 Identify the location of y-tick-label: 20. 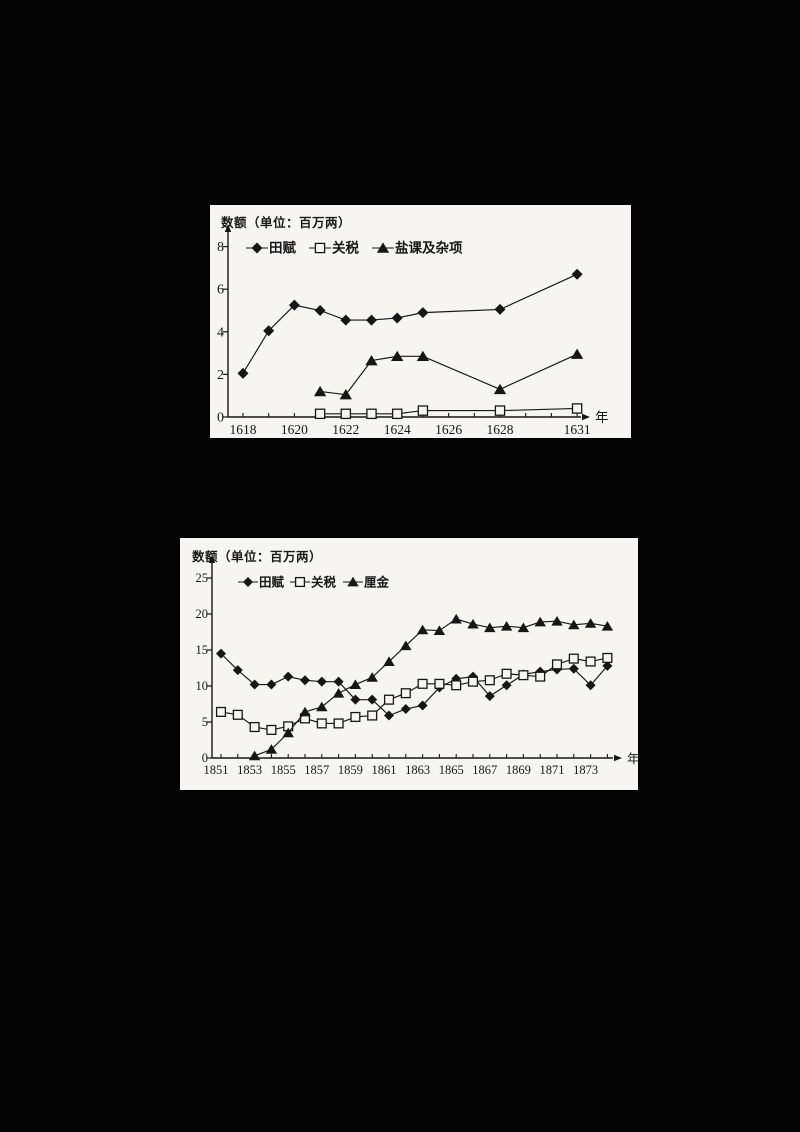
(202, 614).